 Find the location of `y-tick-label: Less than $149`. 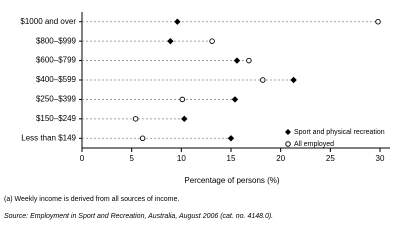

y-tick-label: Less than $149 is located at coordinates (48, 137).